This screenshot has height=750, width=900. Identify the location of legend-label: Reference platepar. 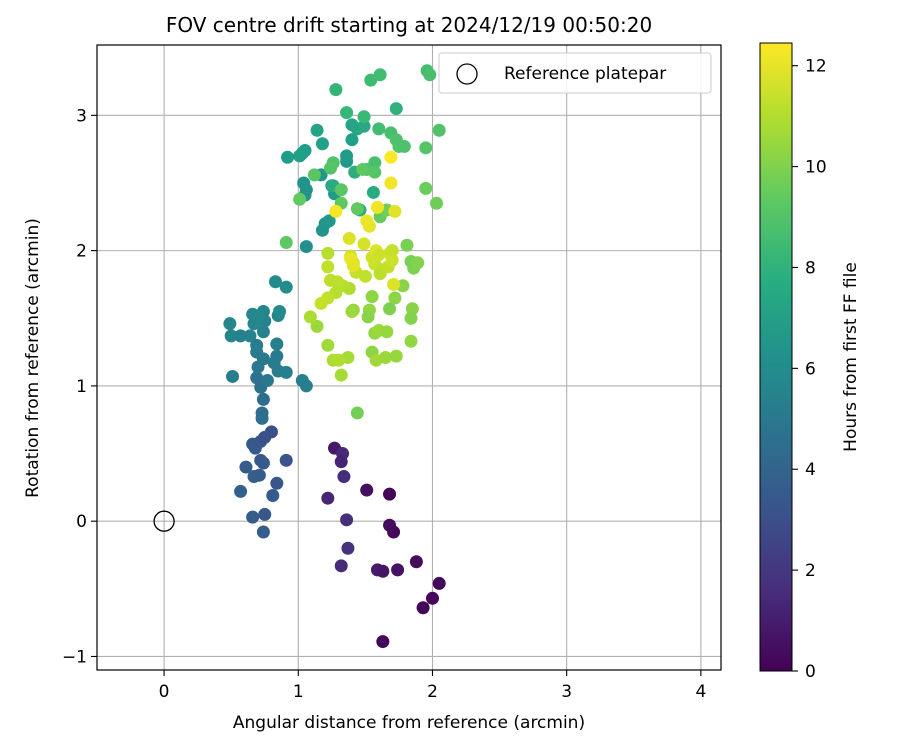
(585, 74).